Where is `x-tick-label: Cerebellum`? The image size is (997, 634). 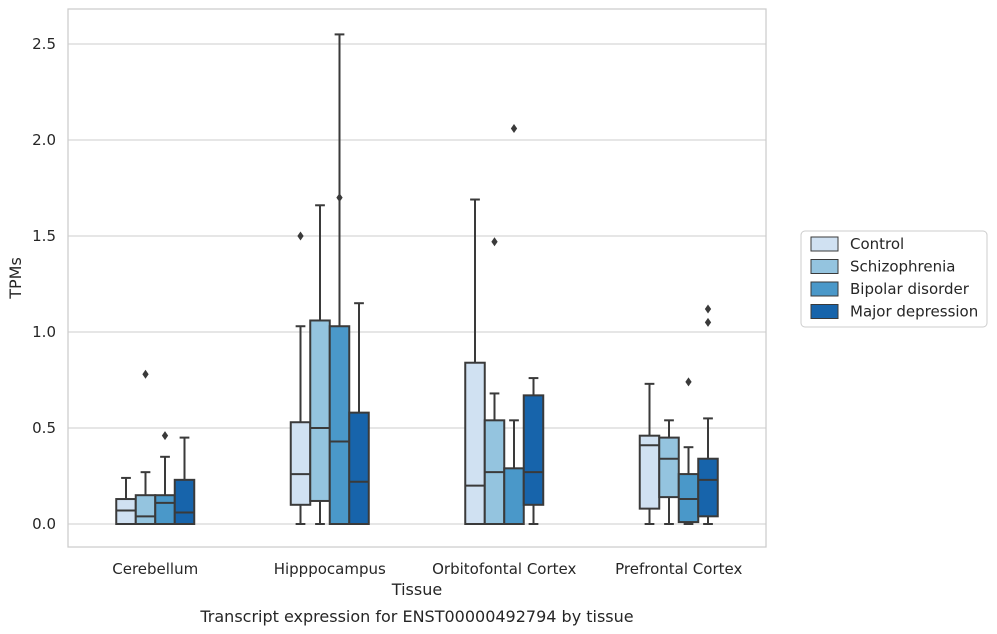
x-tick-label: Cerebellum is located at coordinates (155, 569).